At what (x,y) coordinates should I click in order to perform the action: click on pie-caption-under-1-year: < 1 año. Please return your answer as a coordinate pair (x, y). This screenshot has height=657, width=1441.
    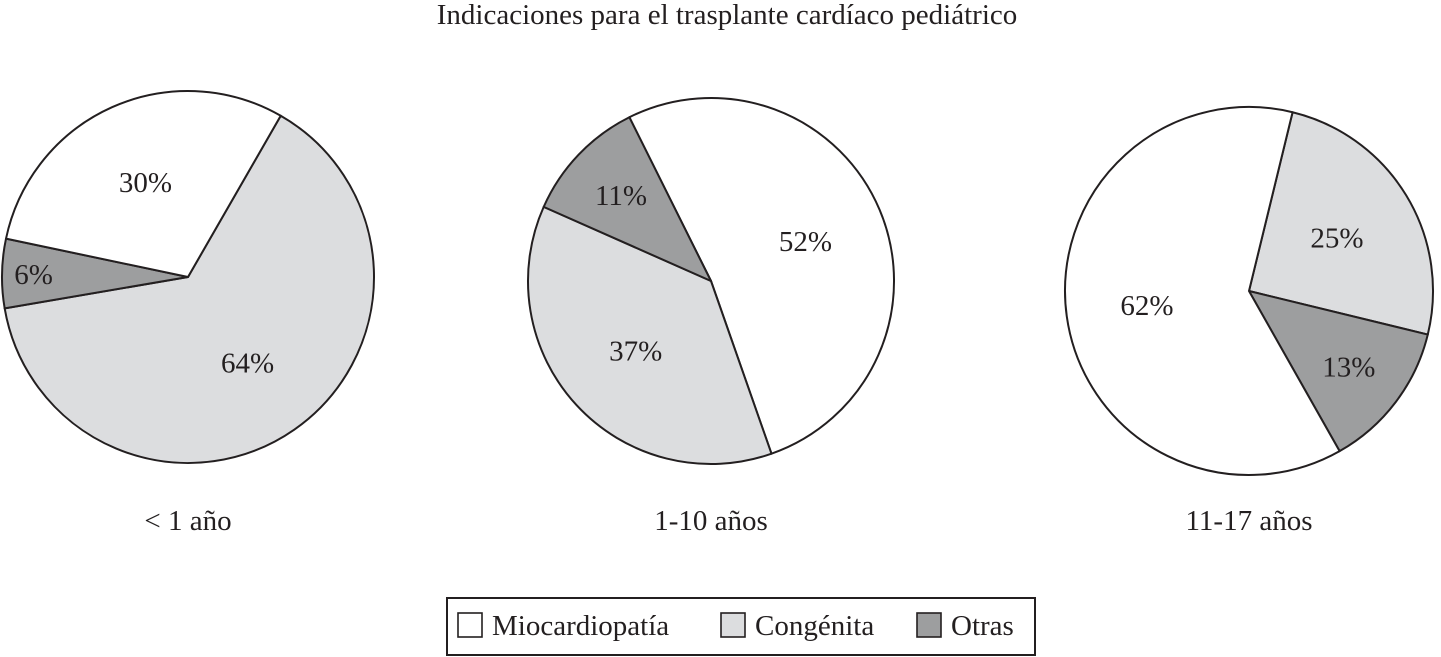
    Looking at the image, I should click on (187, 521).